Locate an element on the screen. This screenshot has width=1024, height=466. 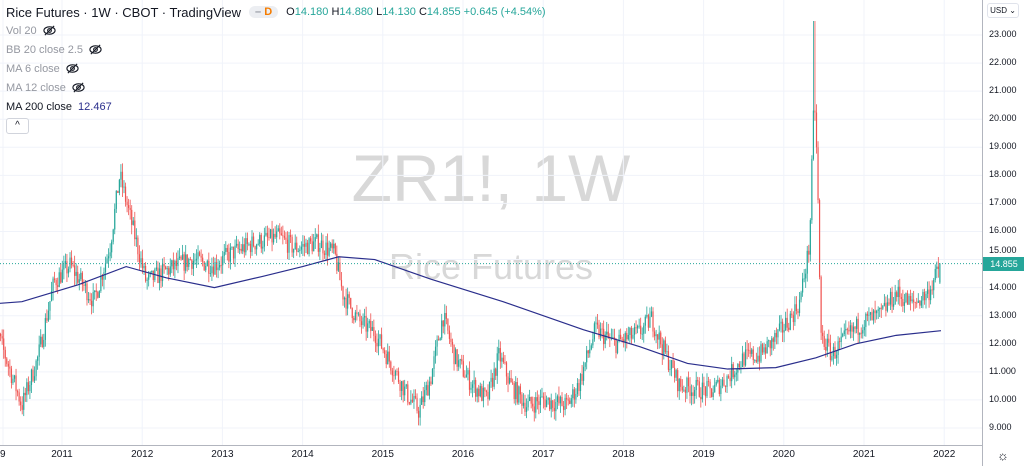
y-tick-label: 9.000 is located at coordinates (1000, 426).